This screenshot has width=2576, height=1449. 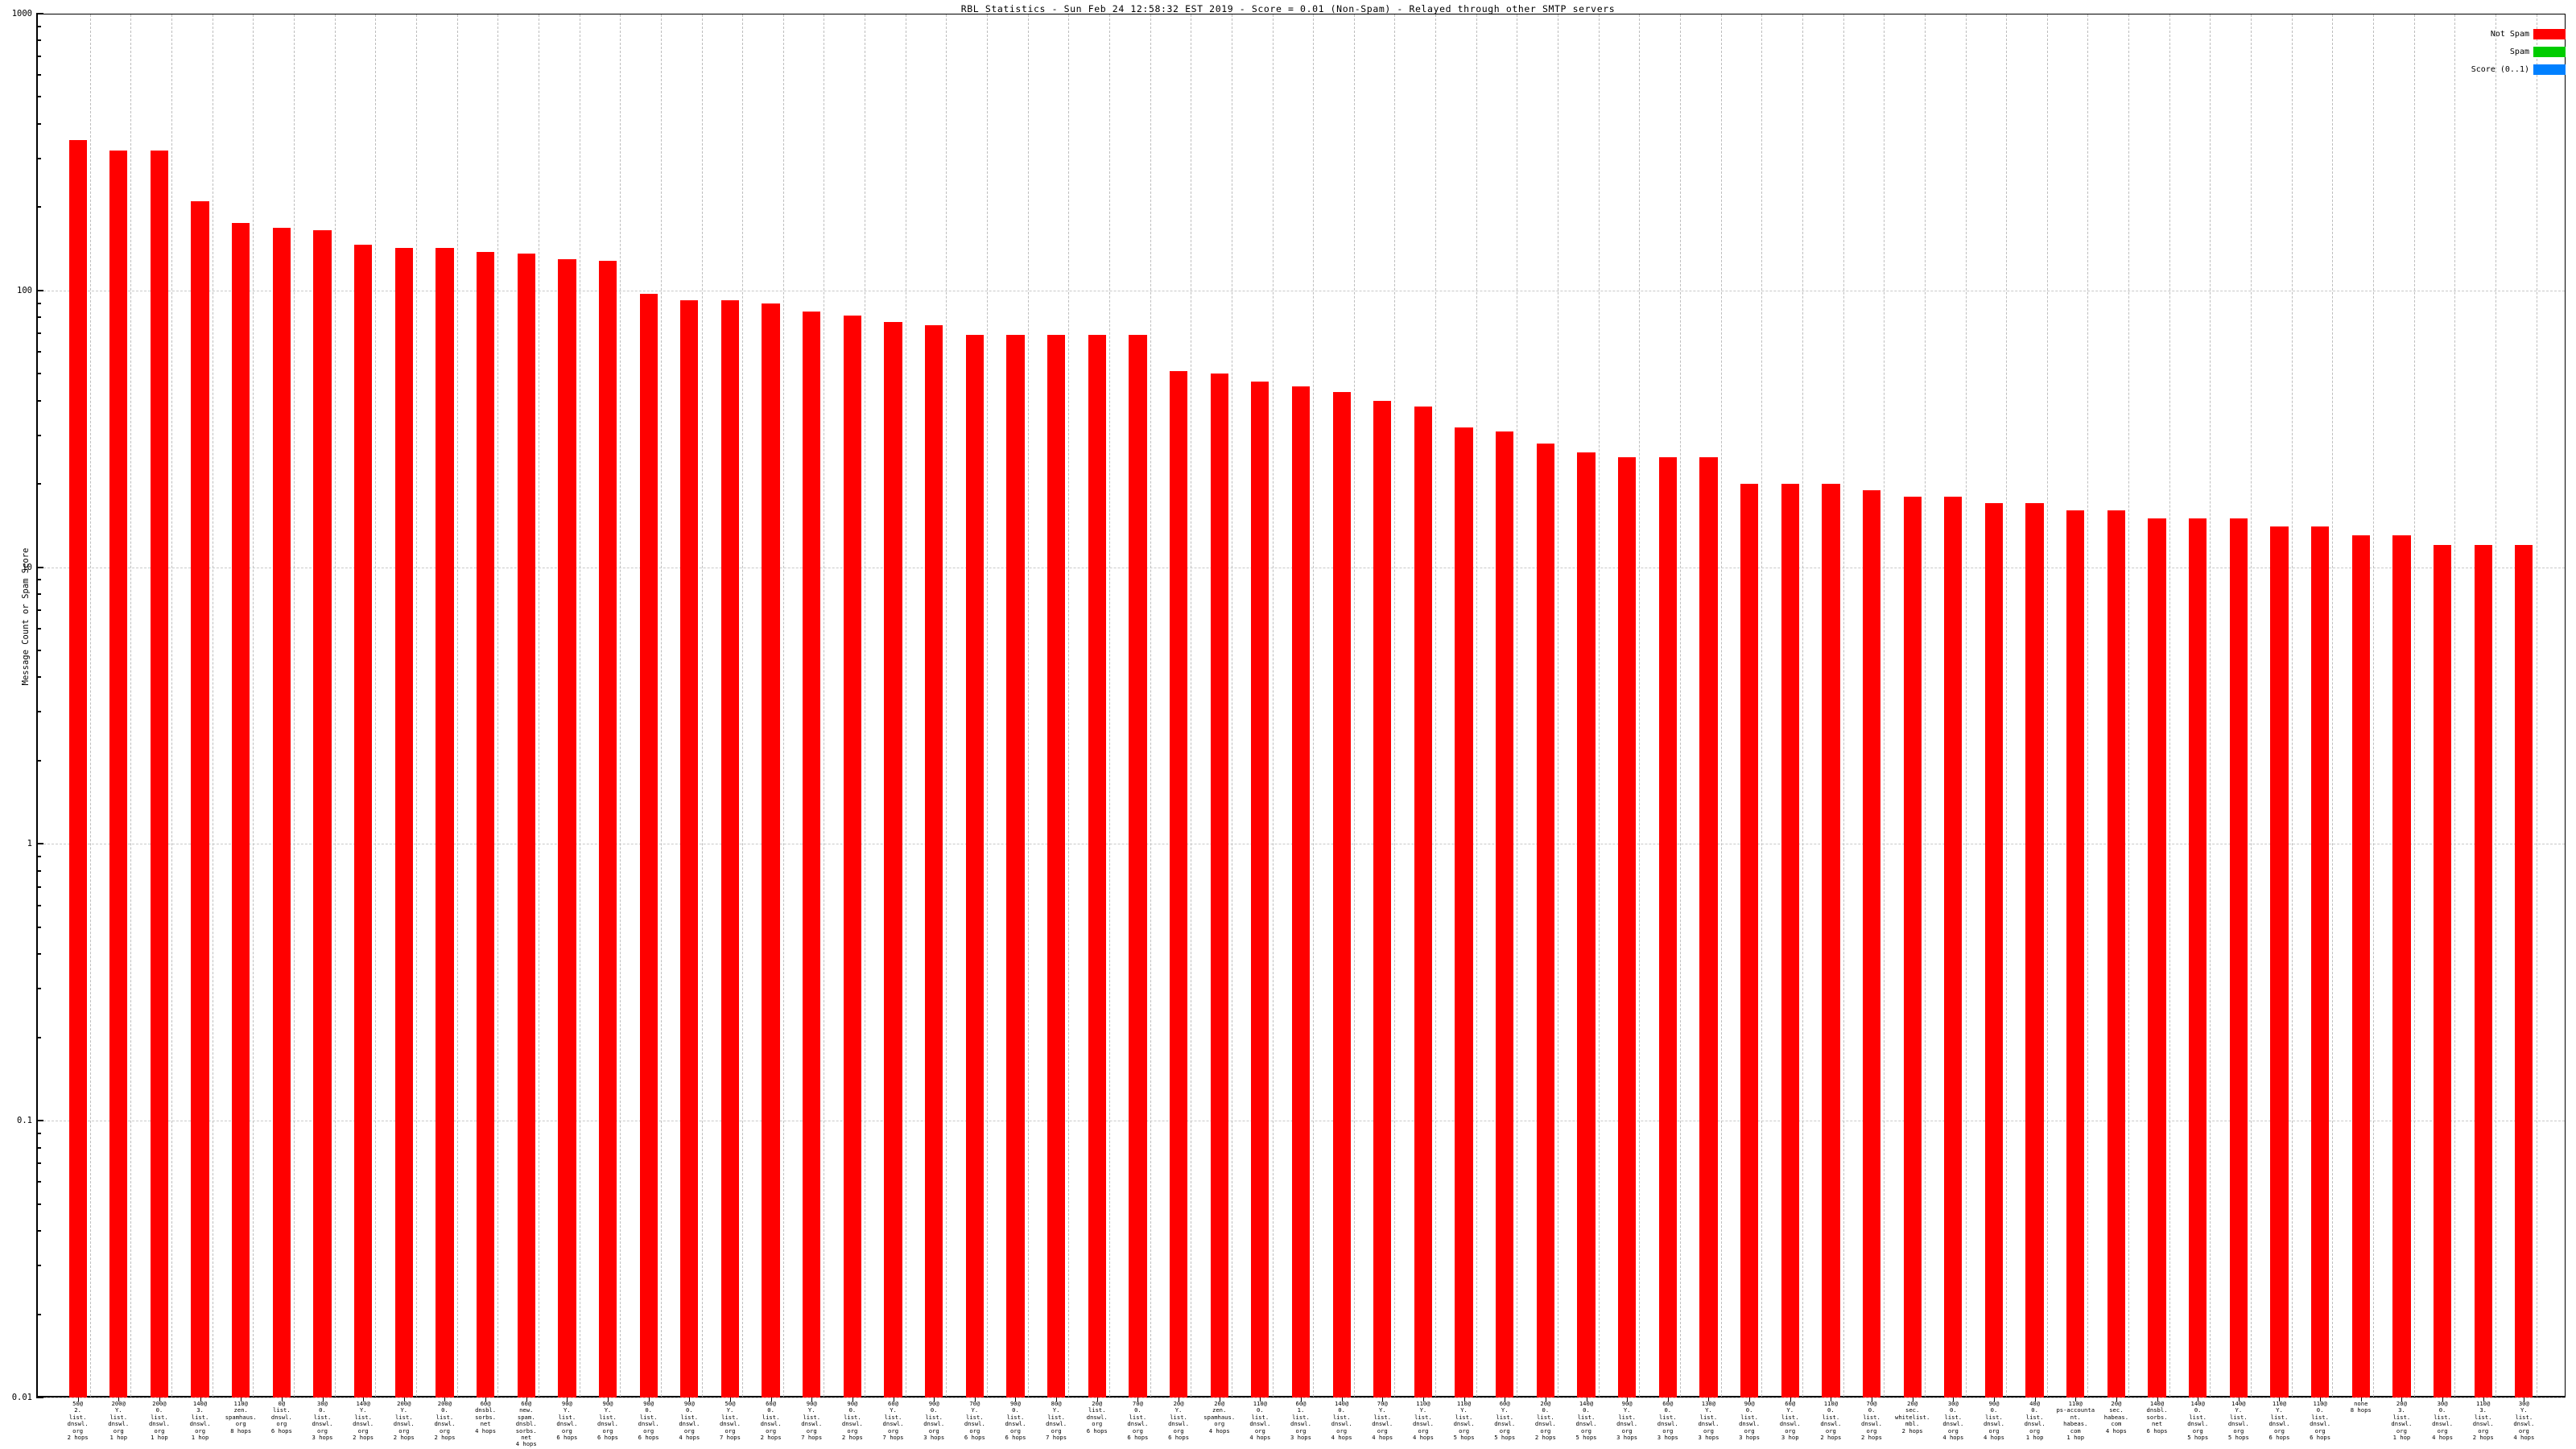 I want to click on y-axis-tick-label: 1, so click(x=29, y=844).